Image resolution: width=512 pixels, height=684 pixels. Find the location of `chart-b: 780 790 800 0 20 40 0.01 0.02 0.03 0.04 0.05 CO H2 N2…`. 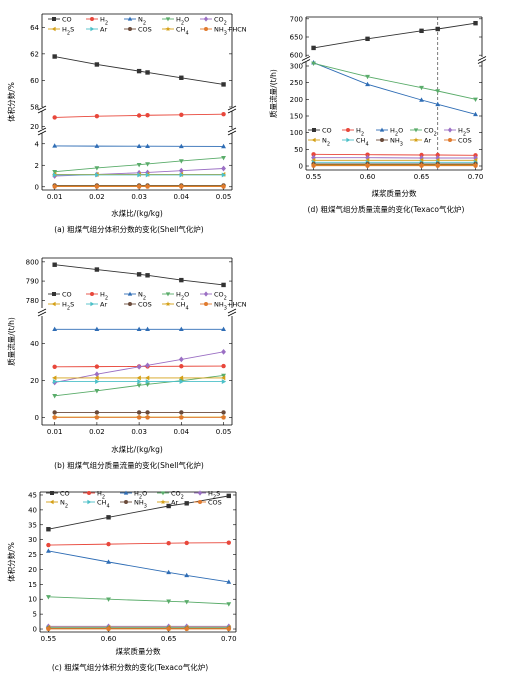

chart-b: 780 790 800 0 20 40 0.01 0.02 0.03 0.04 0.05 CO H2 N2… is located at coordinates (126, 363).